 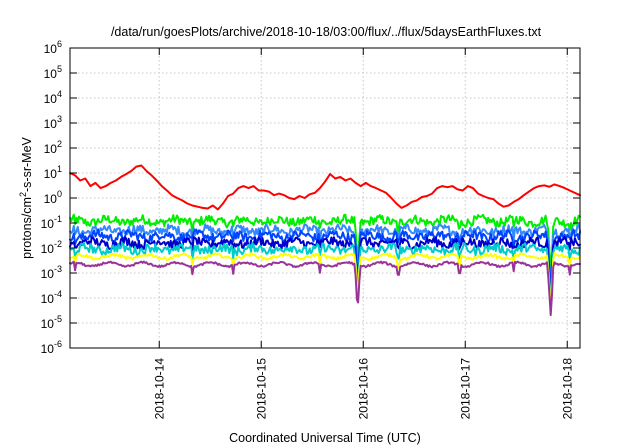 What do you see at coordinates (51, 347) in the screenshot?
I see `y-tick-label: 10⁻⁶` at bounding box center [51, 347].